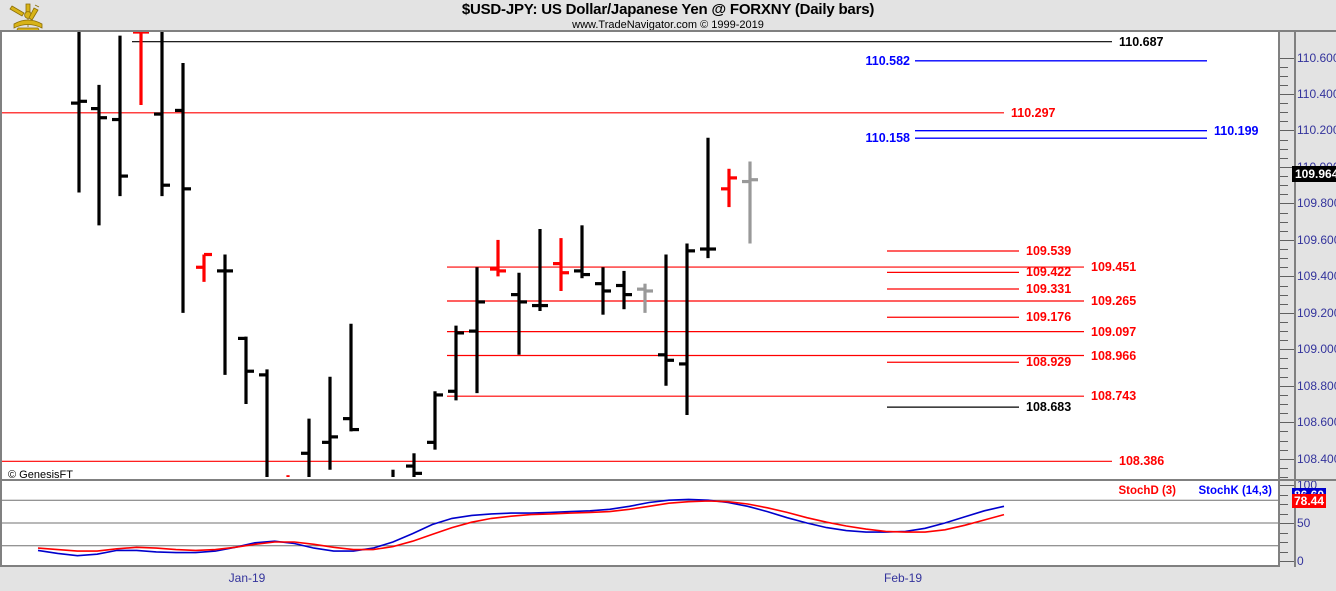 The image size is (1336, 591). I want to click on stochd-line, so click(521, 526).